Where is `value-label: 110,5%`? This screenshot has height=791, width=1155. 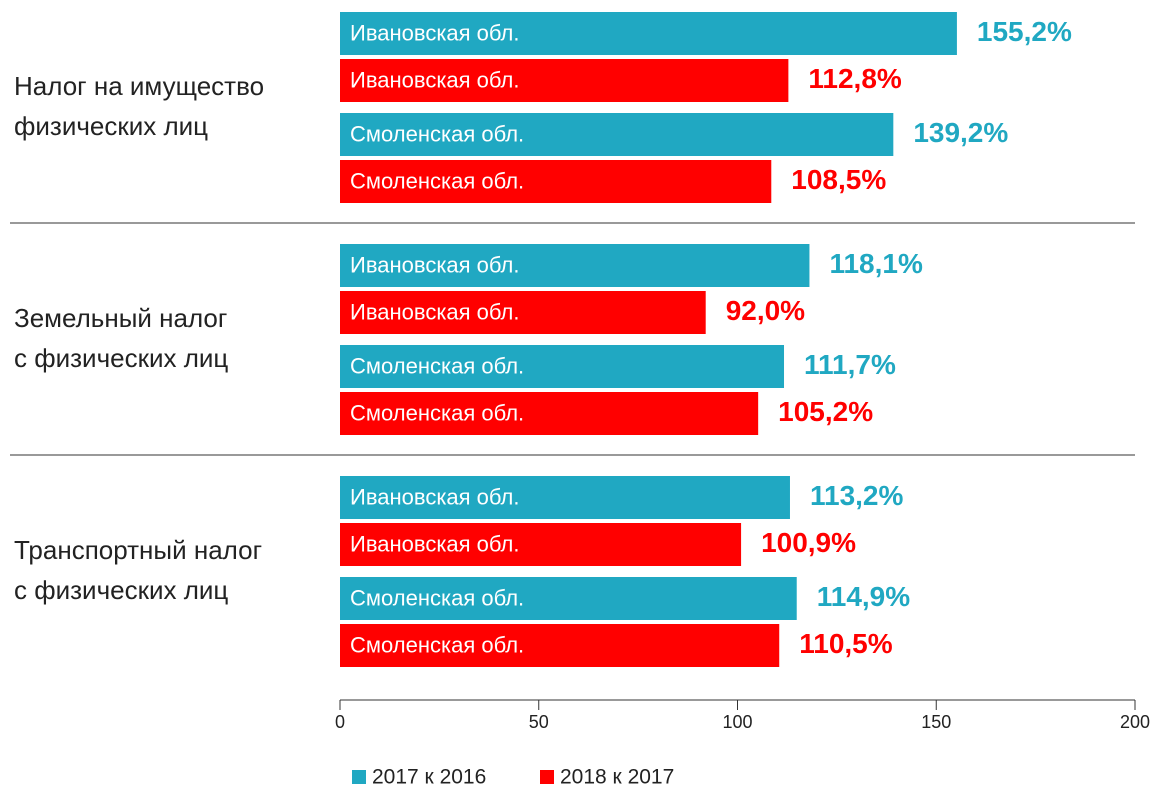 value-label: 110,5% is located at coordinates (846, 643).